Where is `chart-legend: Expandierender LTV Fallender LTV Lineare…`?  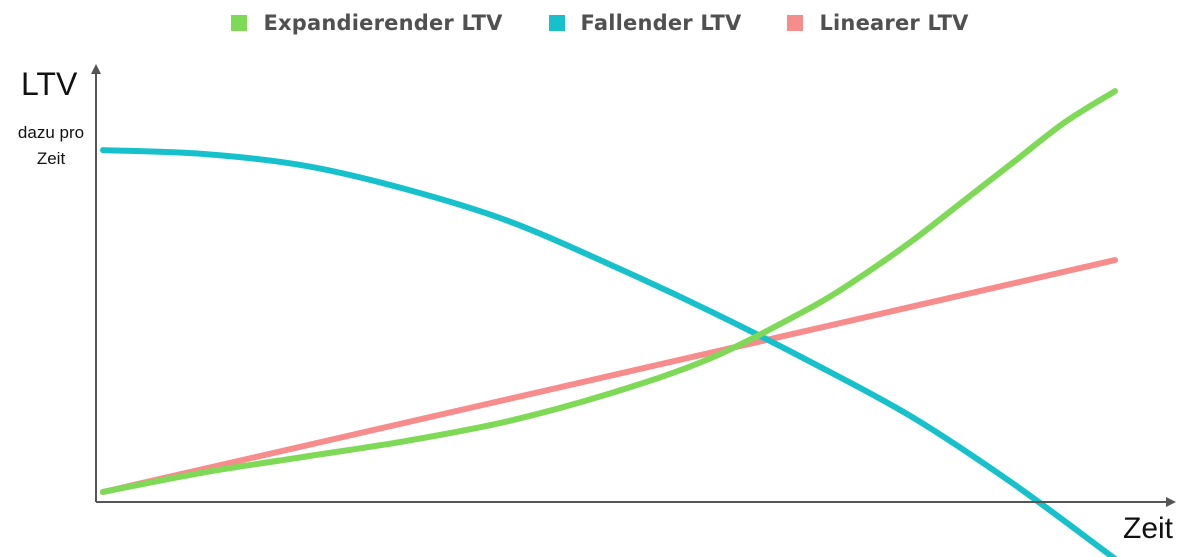
chart-legend: Expandierender LTV Fallender LTV Lineare… is located at coordinates (600, 23).